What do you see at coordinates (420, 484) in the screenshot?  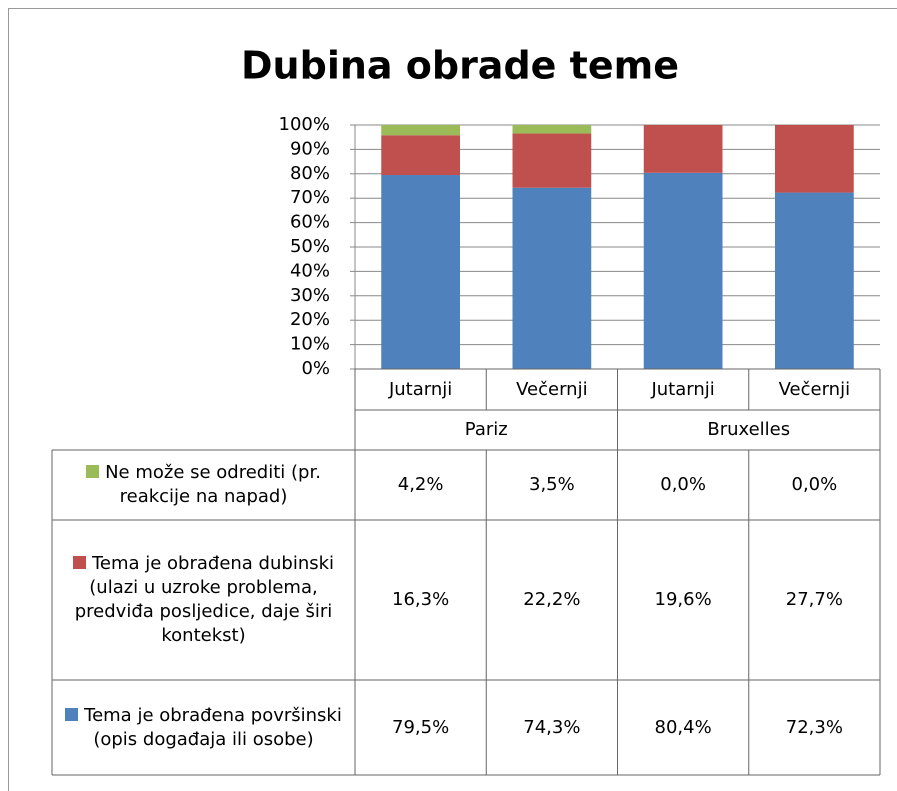 I see `table-value: 4,2%` at bounding box center [420, 484].